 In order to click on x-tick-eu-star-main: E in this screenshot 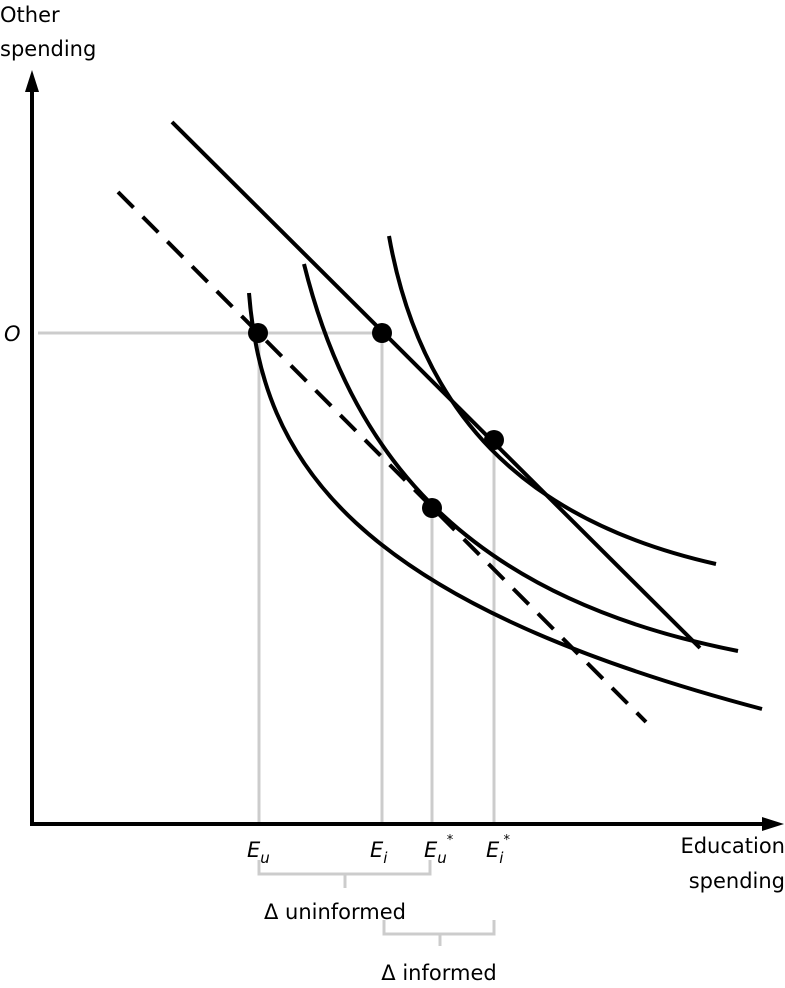, I will do `click(431, 850)`.